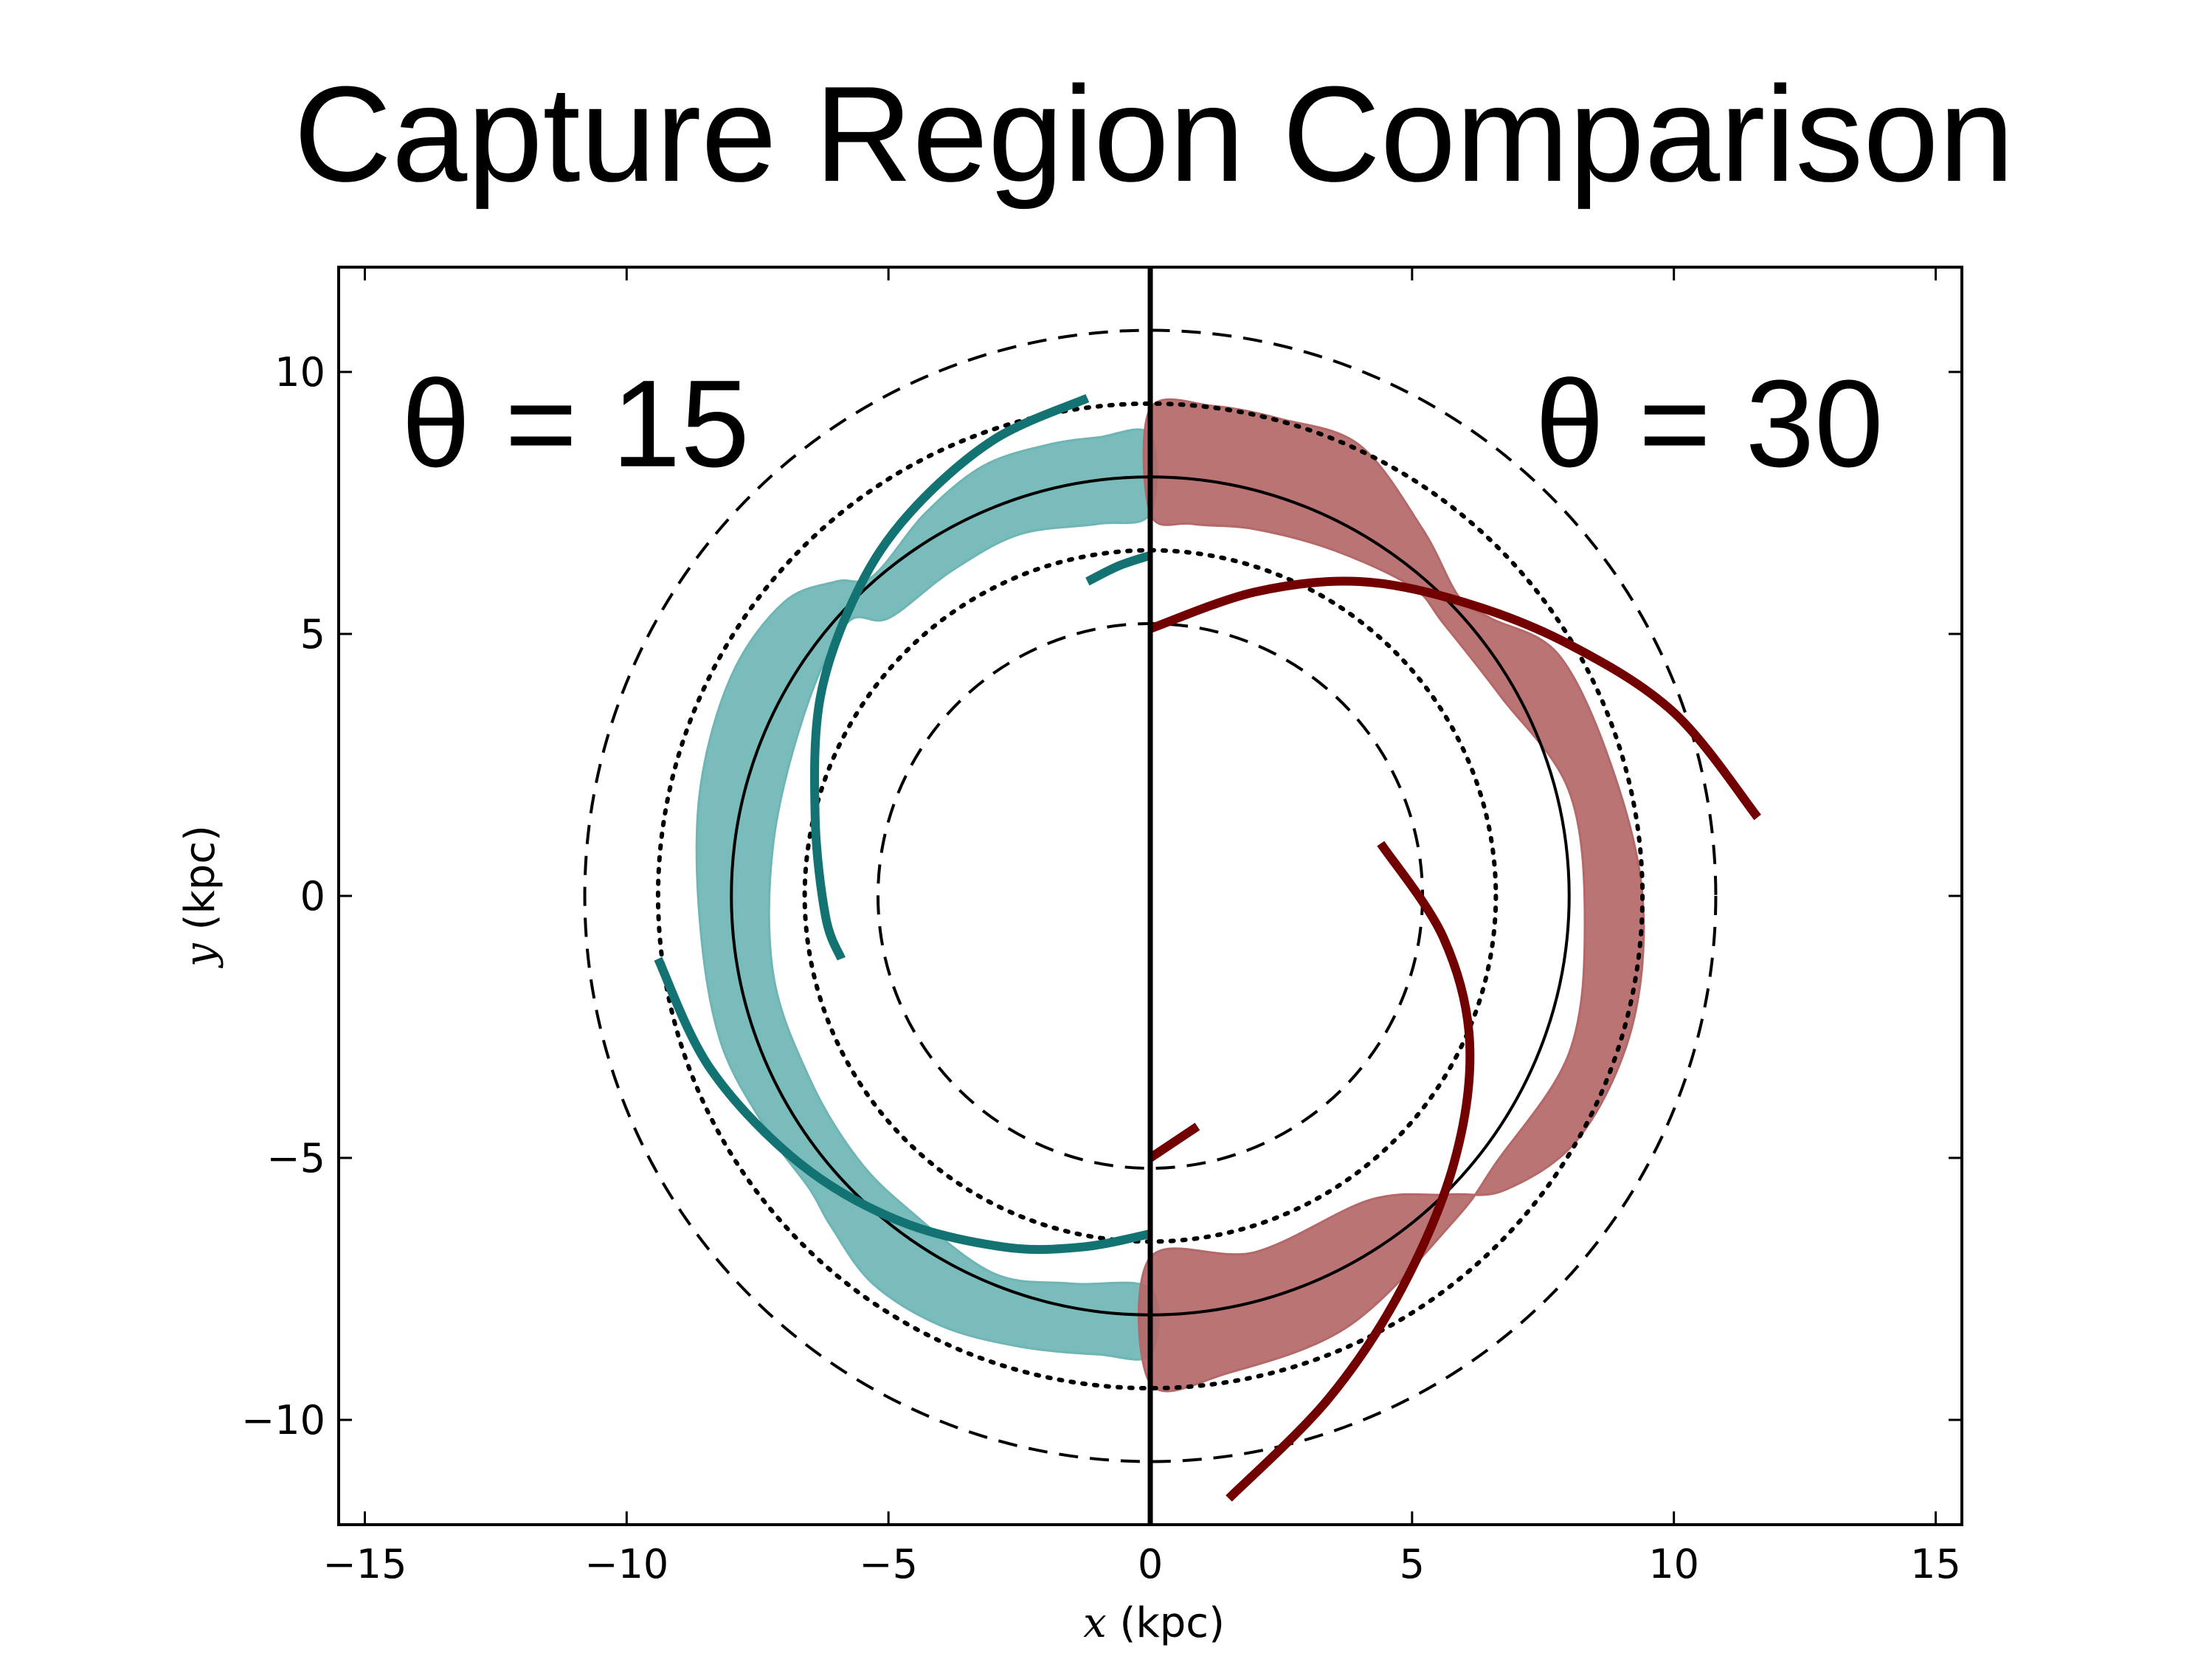  What do you see at coordinates (1154, 134) in the screenshot?
I see `chart-title: Capture Region Comparison` at bounding box center [1154, 134].